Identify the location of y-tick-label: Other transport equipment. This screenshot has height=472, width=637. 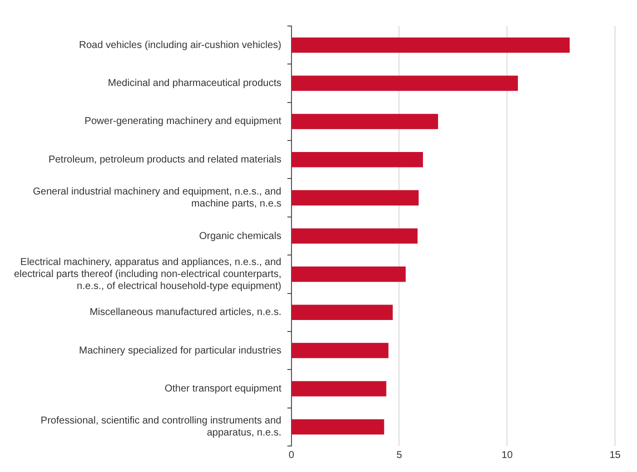
(223, 388).